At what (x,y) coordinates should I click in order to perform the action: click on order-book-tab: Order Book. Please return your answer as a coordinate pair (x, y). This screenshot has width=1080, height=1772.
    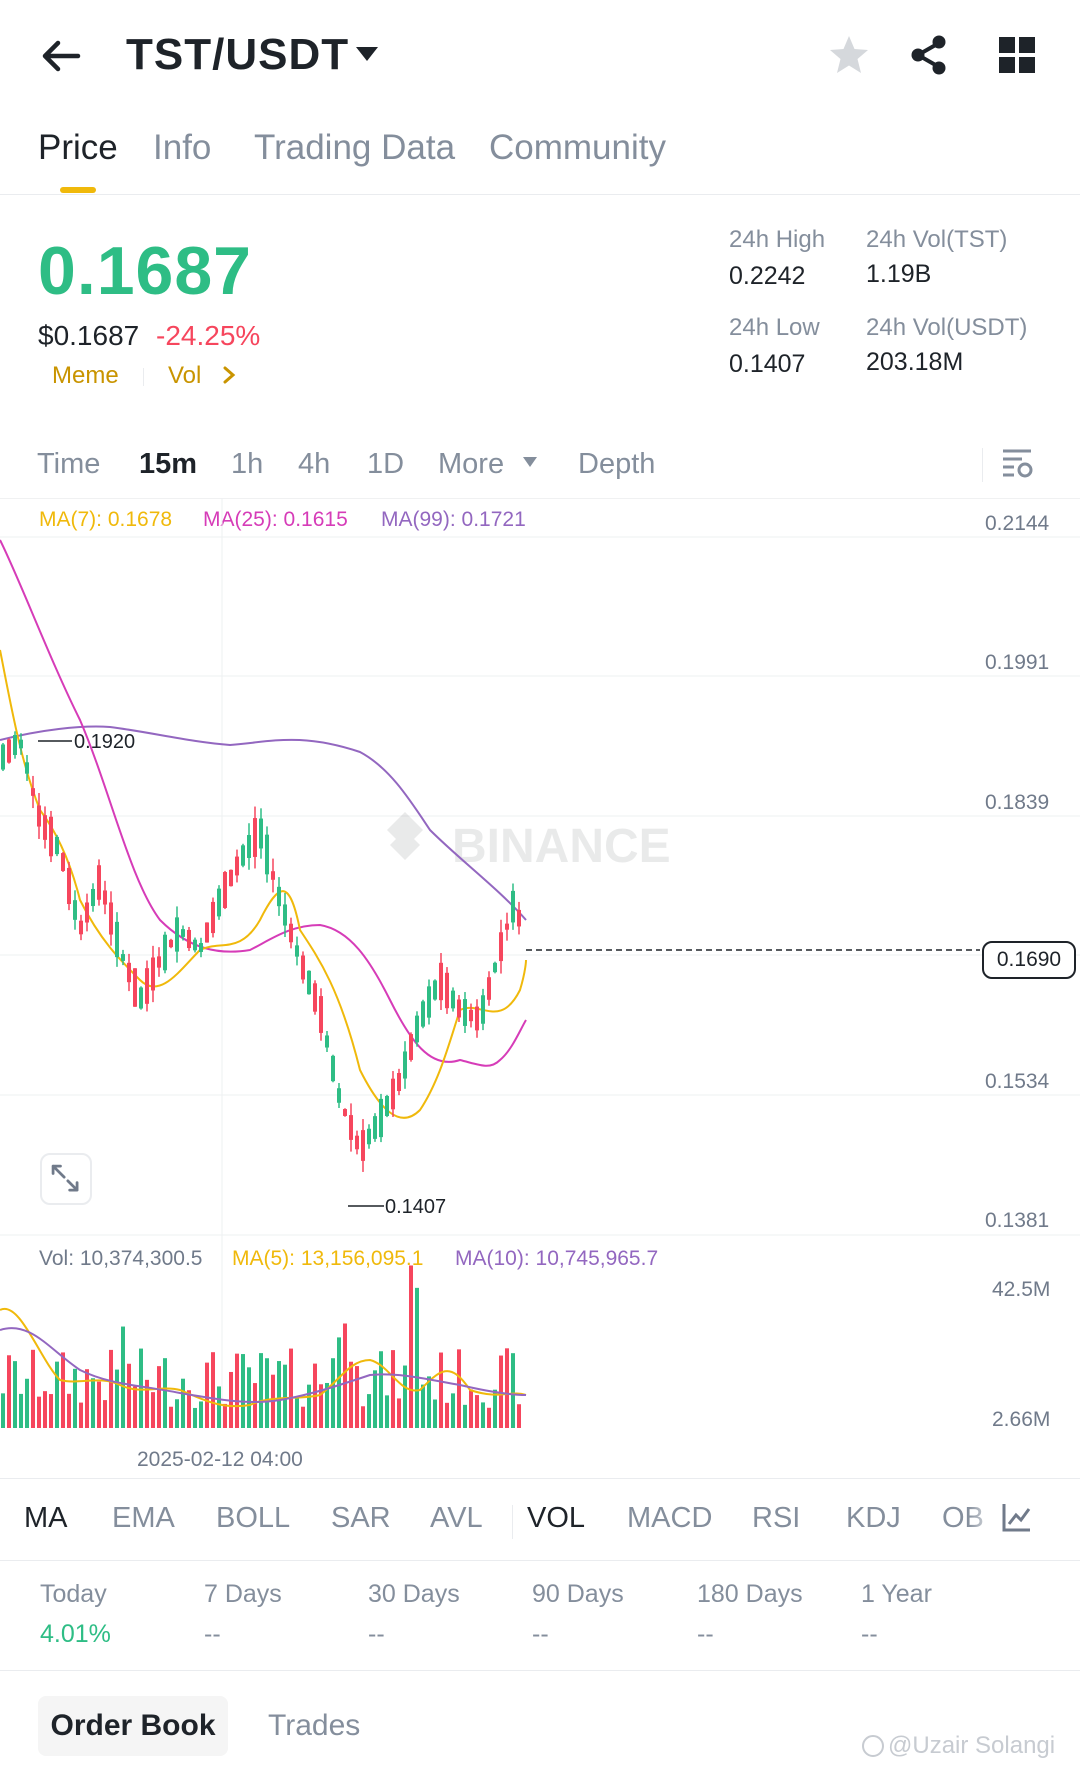
    Looking at the image, I should click on (133, 1726).